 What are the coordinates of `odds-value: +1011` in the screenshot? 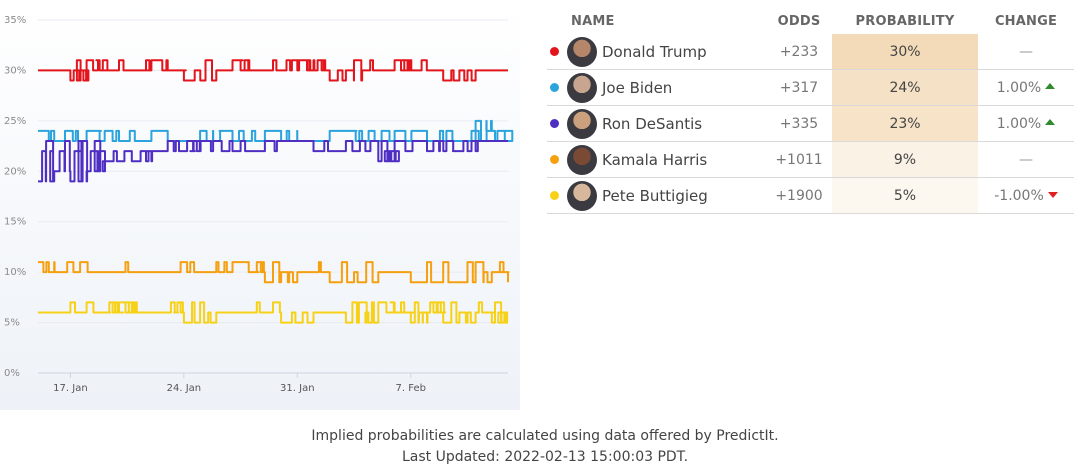 It's located at (799, 159).